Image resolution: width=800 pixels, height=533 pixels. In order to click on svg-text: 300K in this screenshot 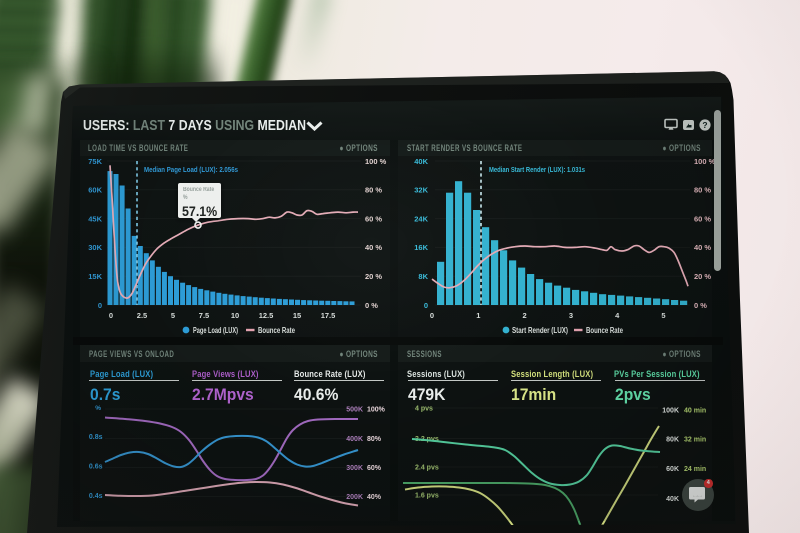, I will do `click(354, 468)`.